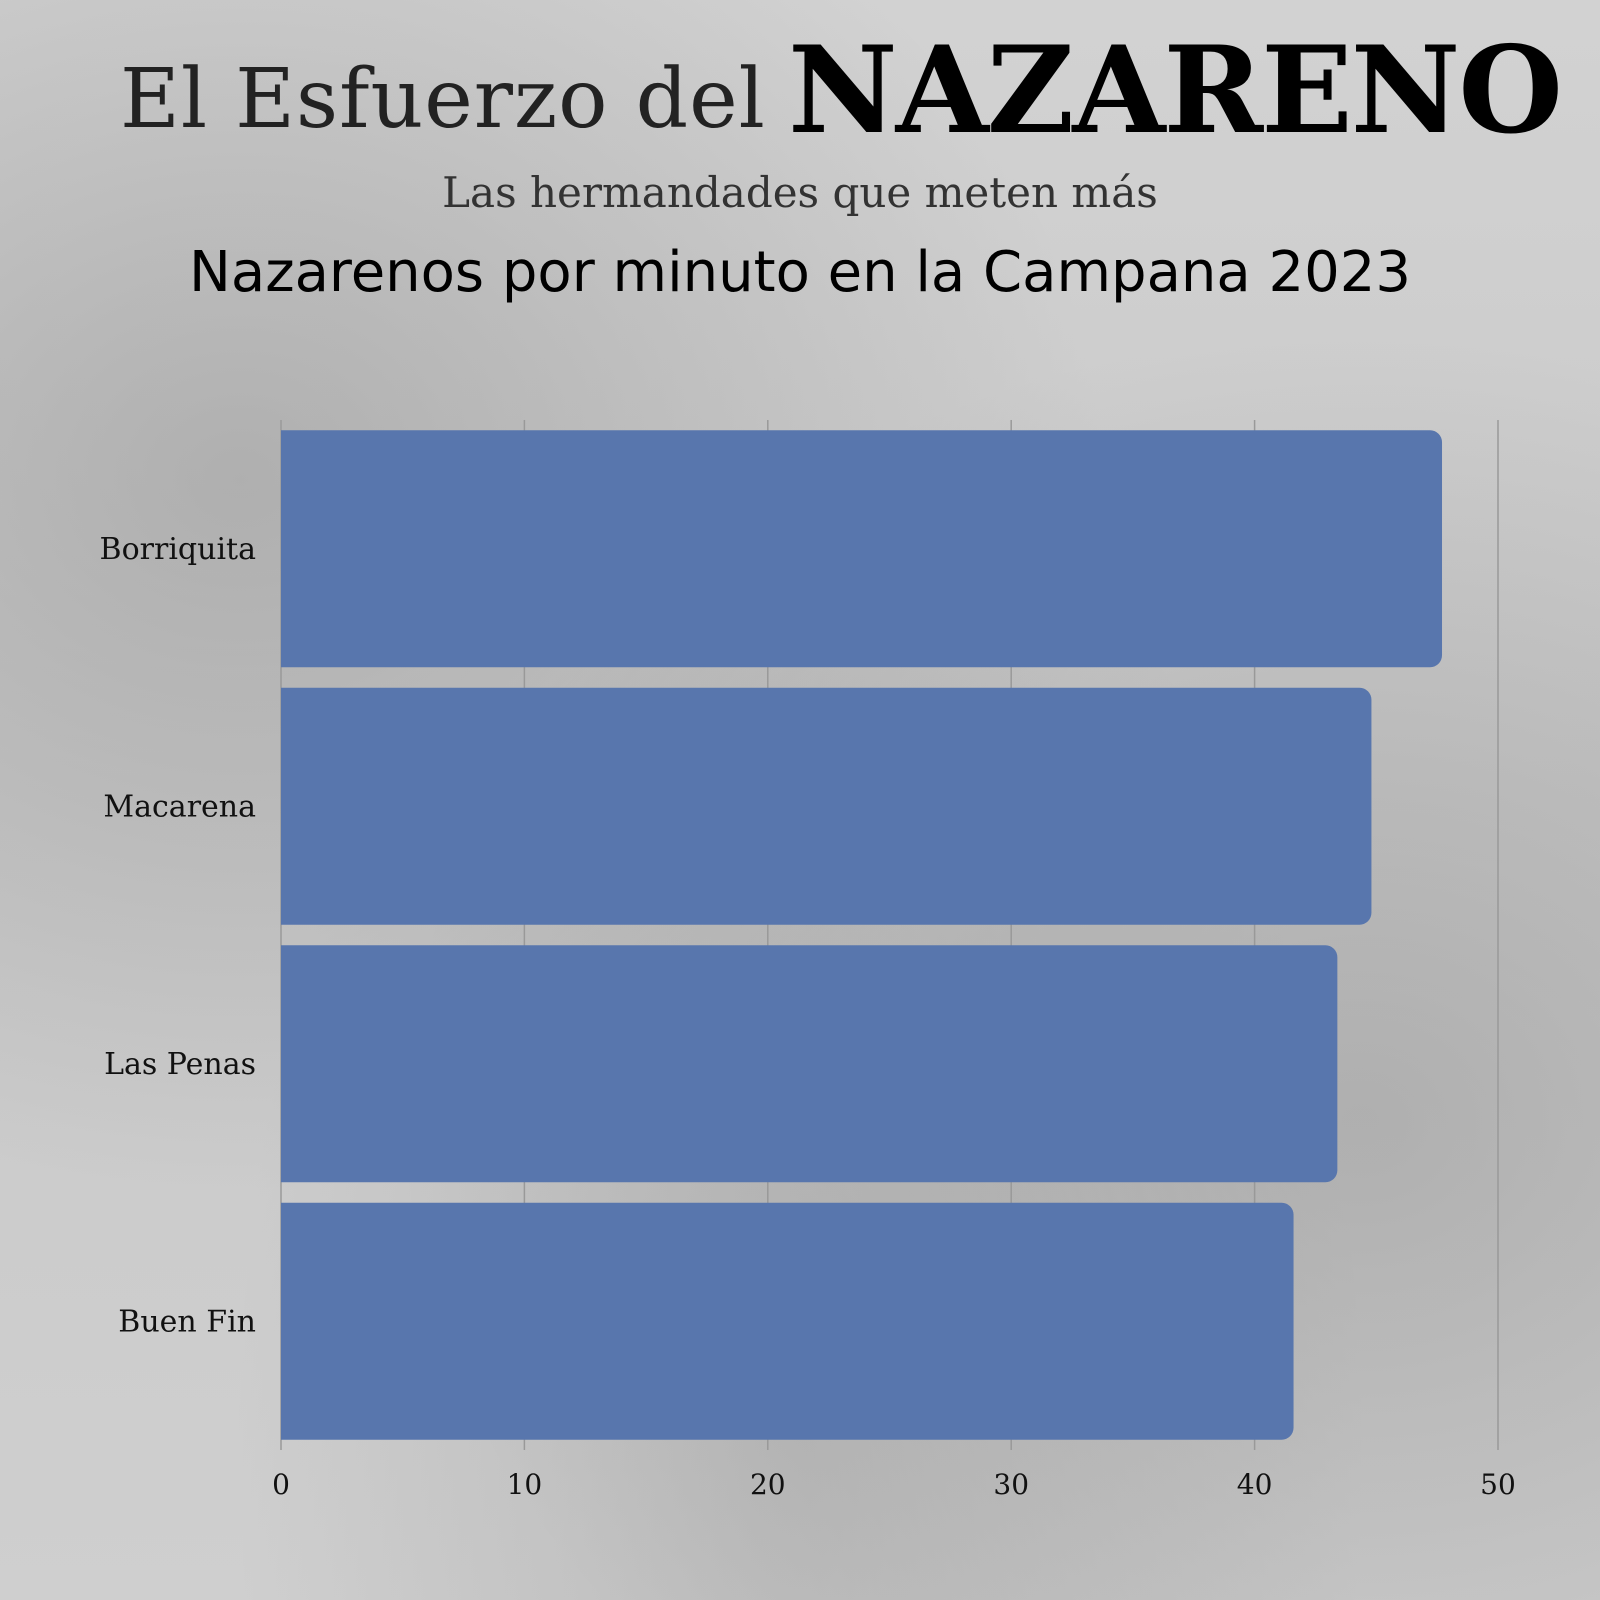 The width and height of the screenshot is (1600, 1600). What do you see at coordinates (443, 99) in the screenshot?
I see `title-light: El Esfuerzo del` at bounding box center [443, 99].